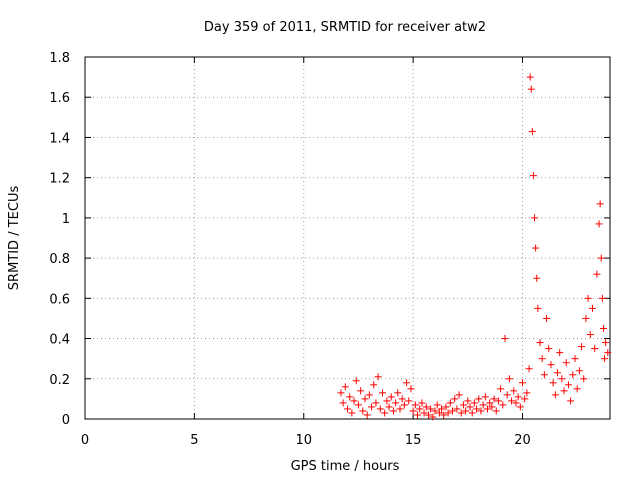 Image resolution: width=640 pixels, height=480 pixels. I want to click on y-tick-label: 1, so click(66, 219).